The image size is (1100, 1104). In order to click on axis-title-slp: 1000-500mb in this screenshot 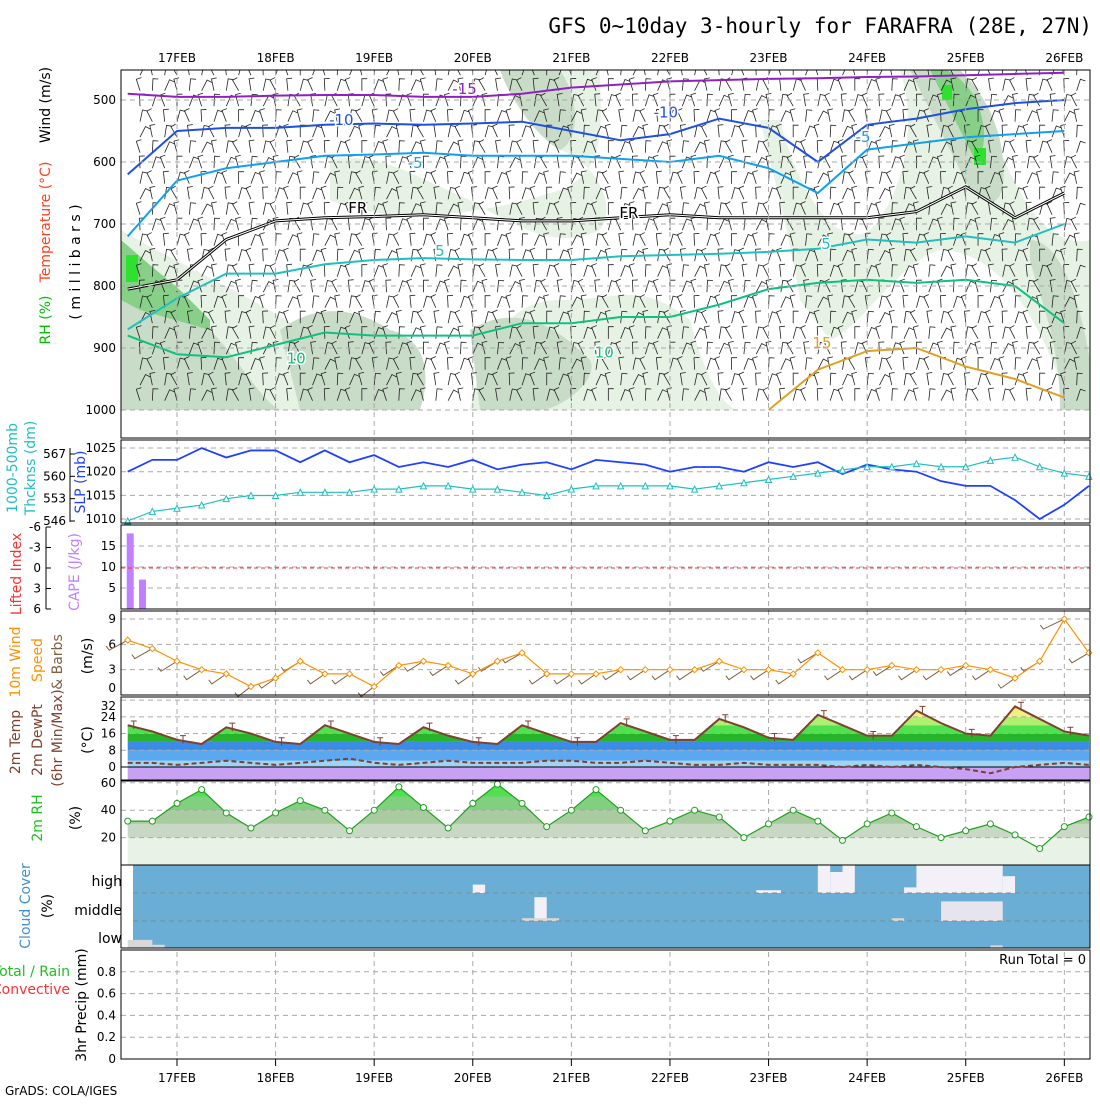, I will do `click(13, 468)`.